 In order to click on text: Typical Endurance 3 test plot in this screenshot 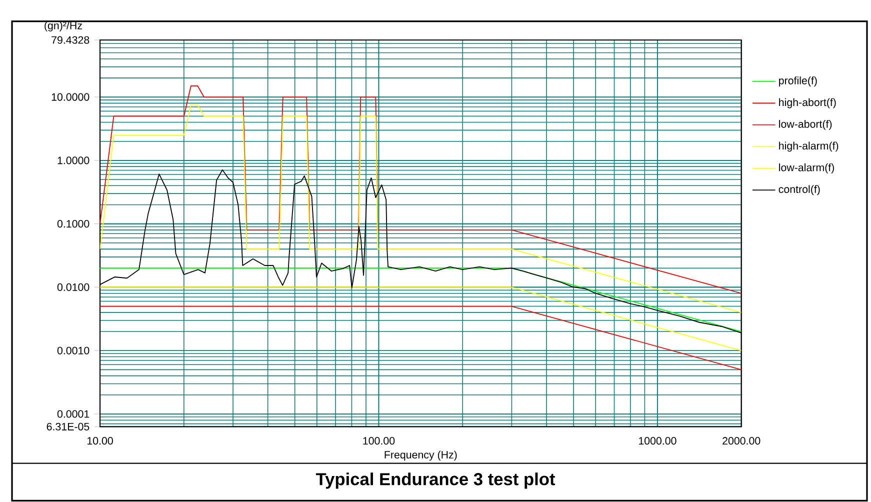, I will do `click(436, 480)`.